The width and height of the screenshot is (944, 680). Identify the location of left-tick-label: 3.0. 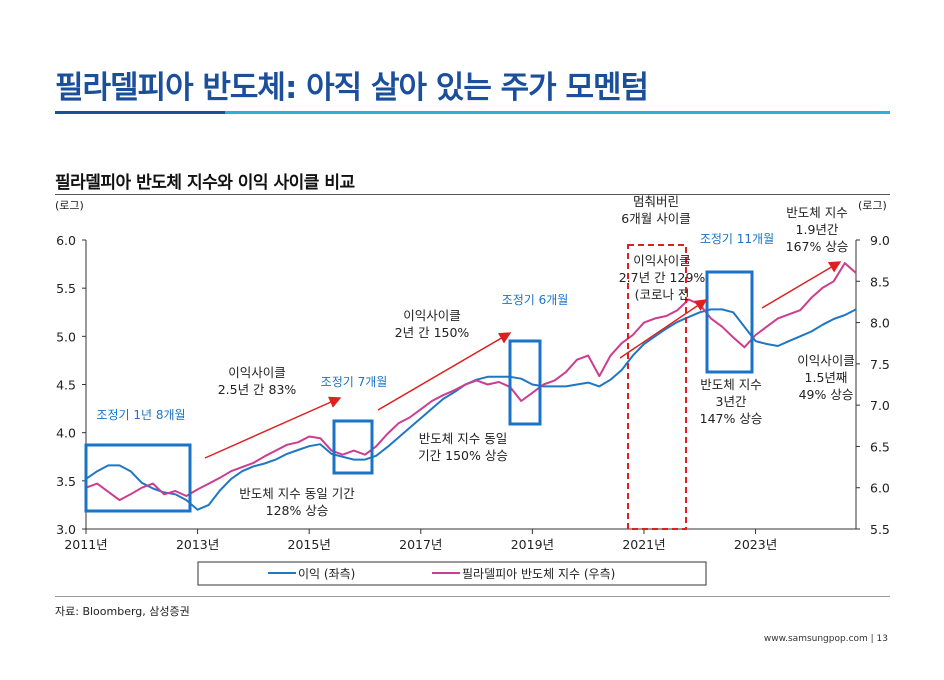
(66, 529).